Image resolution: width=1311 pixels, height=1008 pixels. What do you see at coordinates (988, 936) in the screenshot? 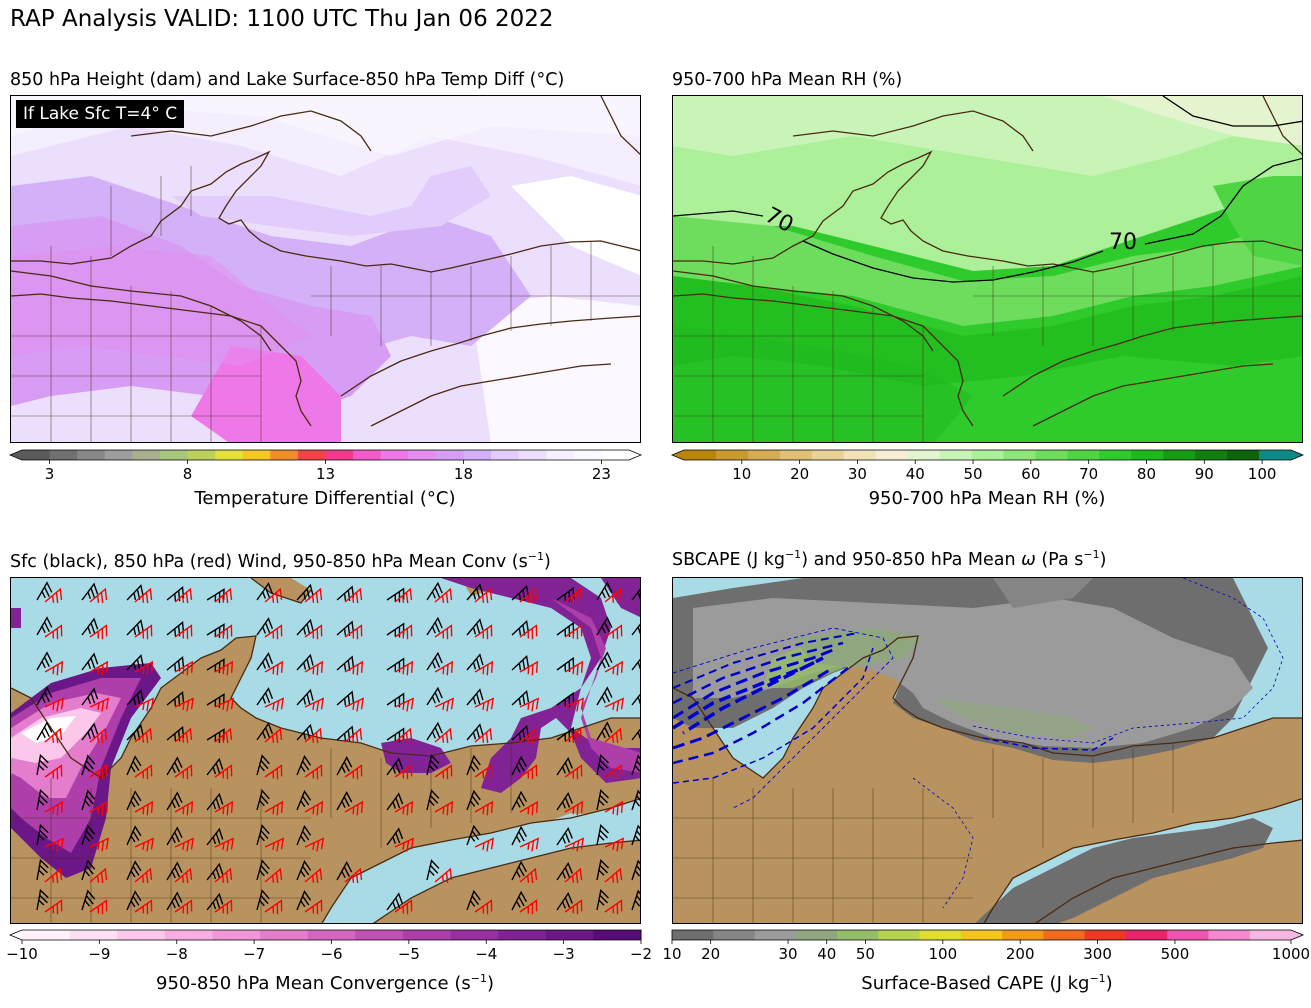
I see `panel4-colorbar-swatches` at bounding box center [988, 936].